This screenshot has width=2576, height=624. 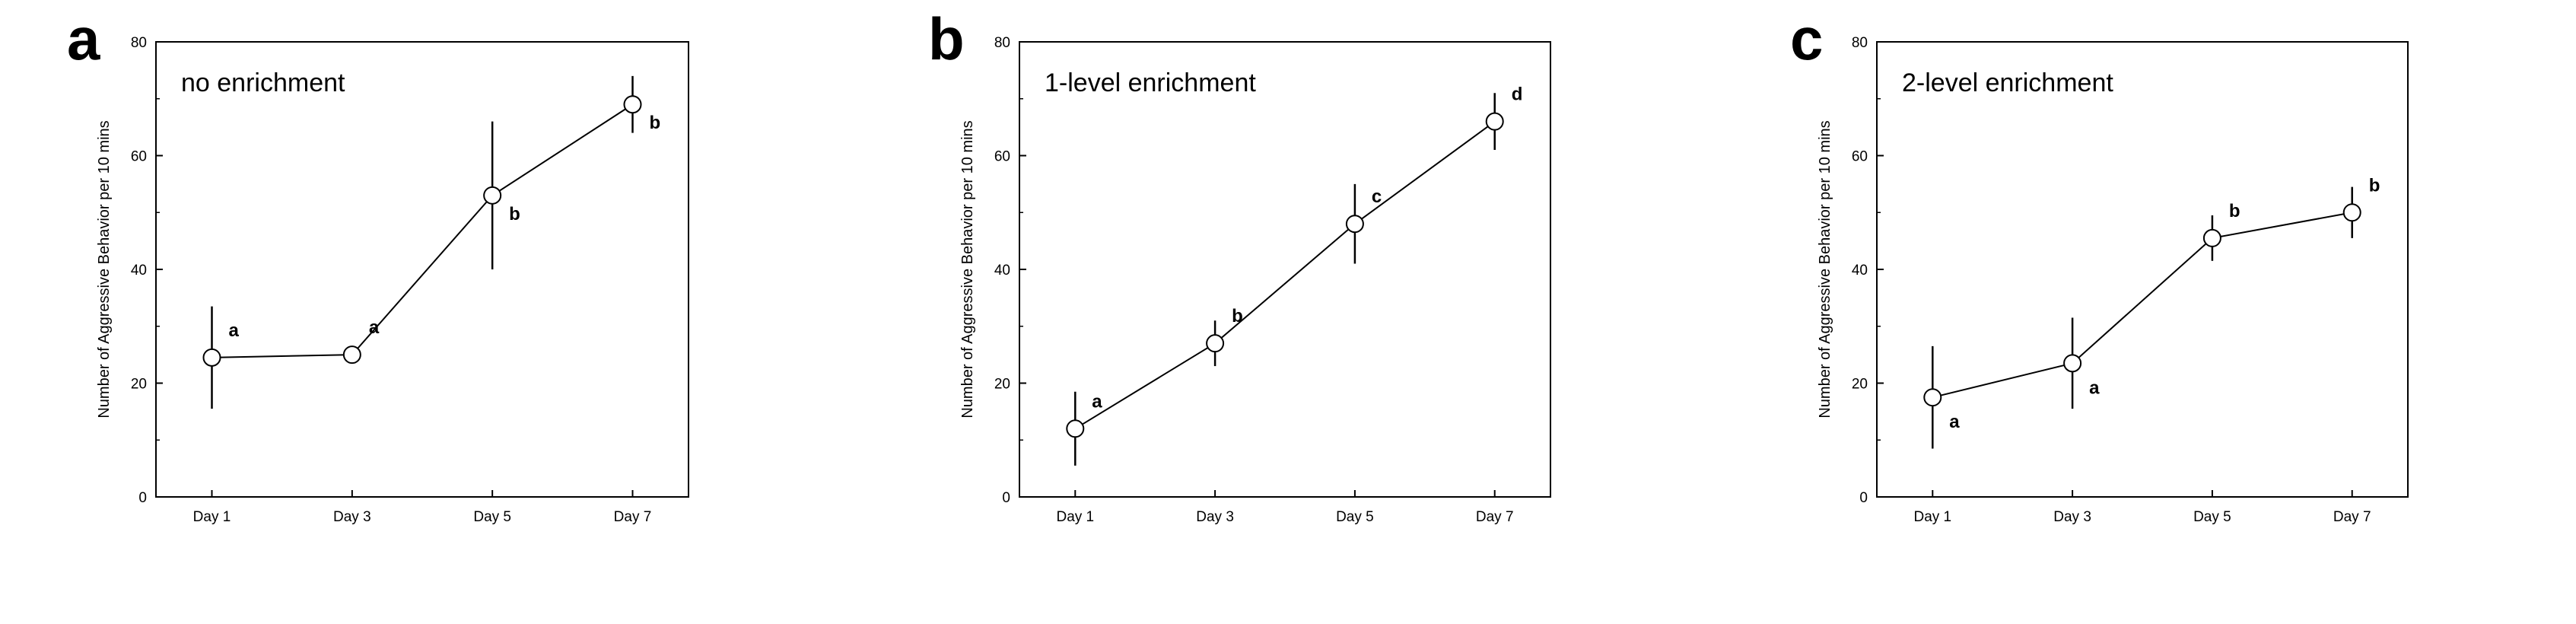 What do you see at coordinates (83, 38) in the screenshot?
I see `panel-label: a` at bounding box center [83, 38].